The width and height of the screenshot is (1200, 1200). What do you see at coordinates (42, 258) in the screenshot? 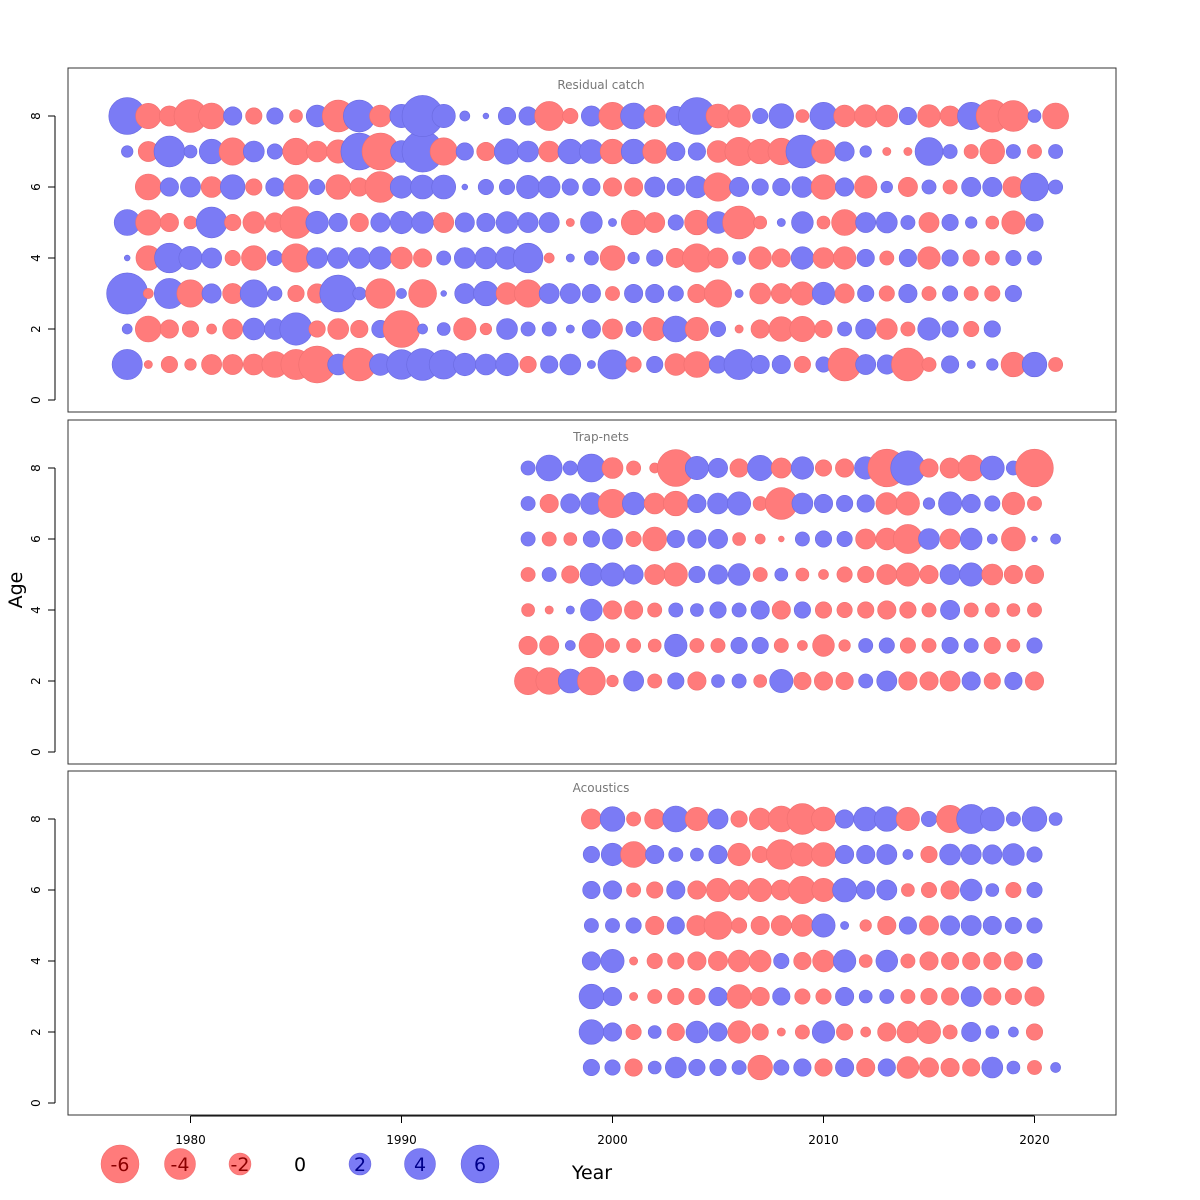
I see `y-axis: 0 2 4 6 8` at bounding box center [42, 258].